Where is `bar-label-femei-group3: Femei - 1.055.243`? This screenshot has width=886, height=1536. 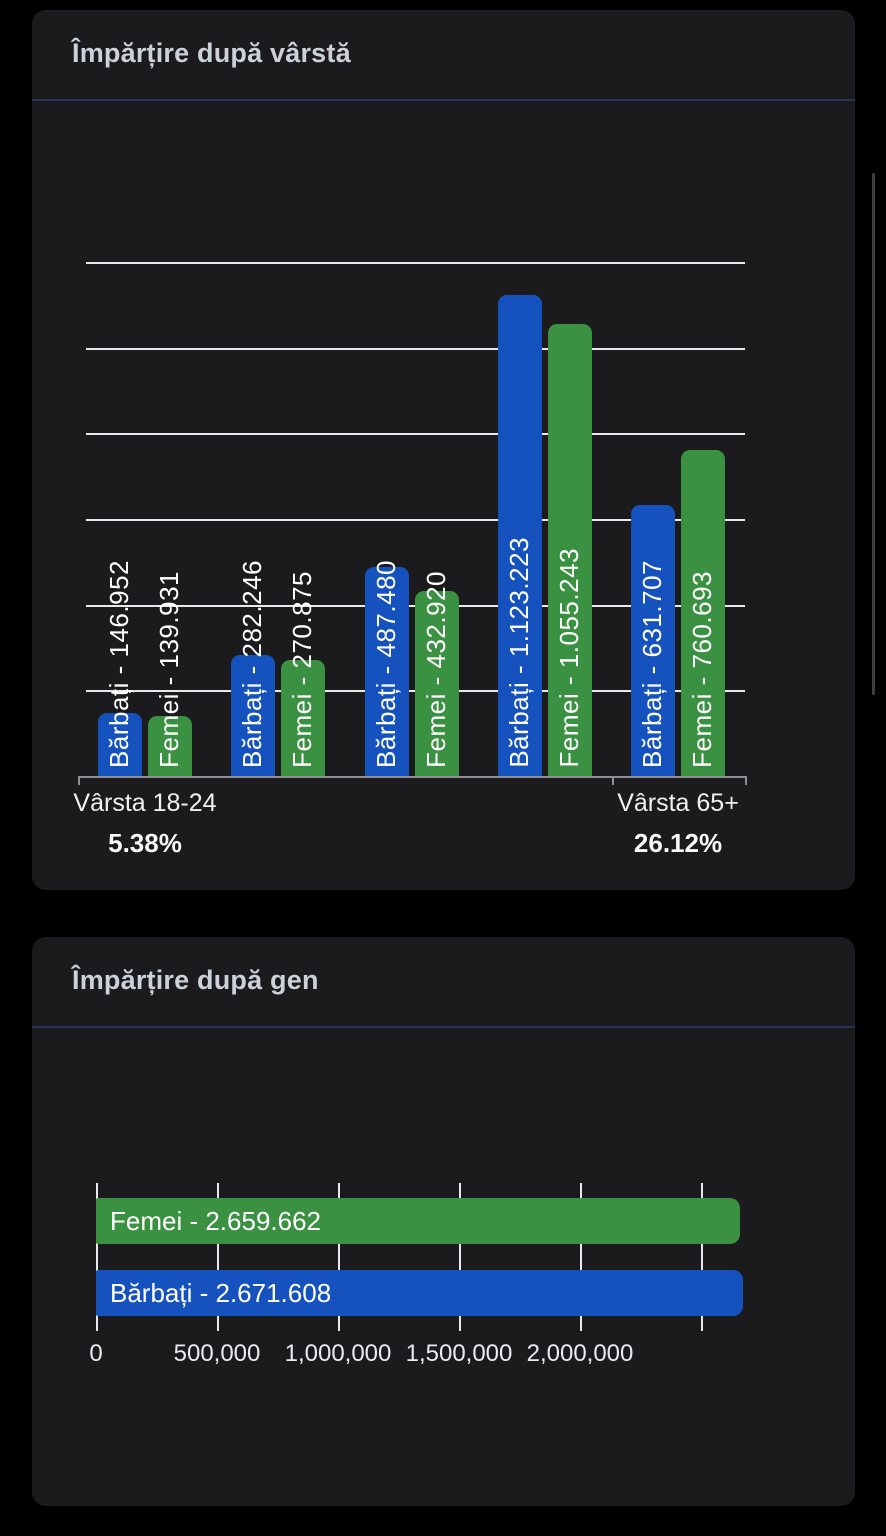 bar-label-femei-group3: Femei - 1.055.243 is located at coordinates (568, 658).